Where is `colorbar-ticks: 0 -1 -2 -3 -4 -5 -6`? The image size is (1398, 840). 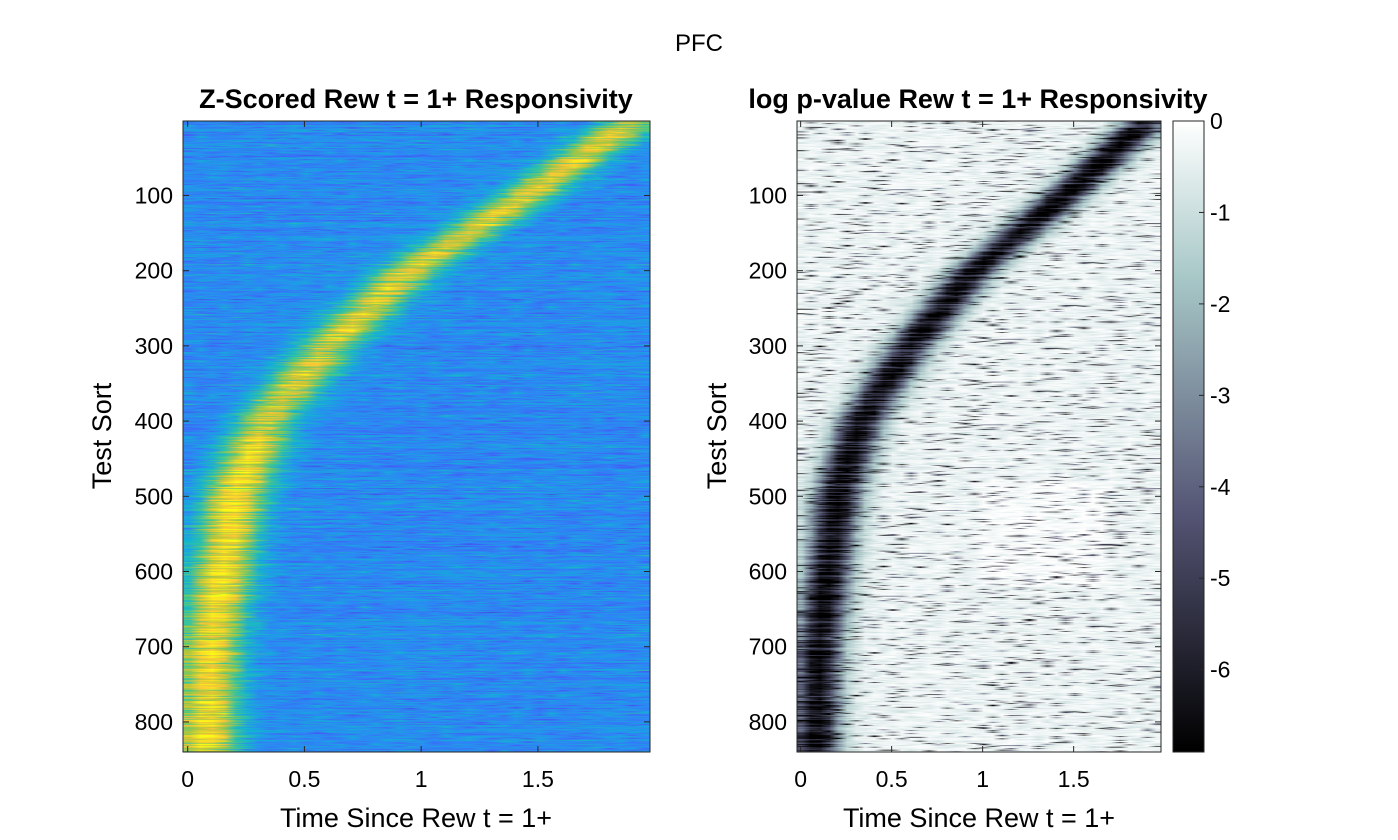
colorbar-ticks: 0 -1 -2 -3 -4 -5 -6 is located at coordinates (1215, 395).